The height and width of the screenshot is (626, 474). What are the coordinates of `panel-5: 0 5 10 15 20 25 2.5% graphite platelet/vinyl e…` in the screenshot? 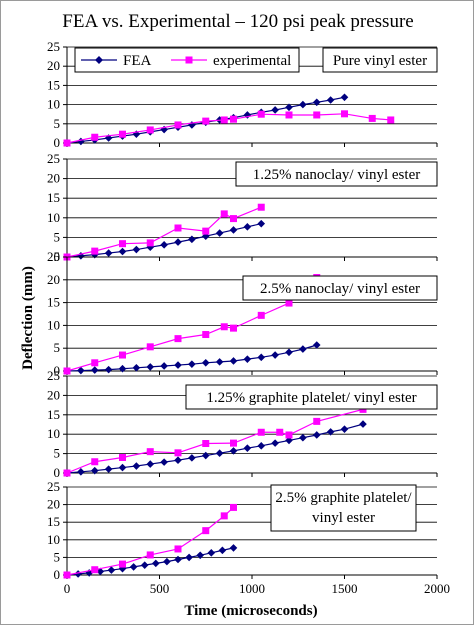 It's located at (242, 530).